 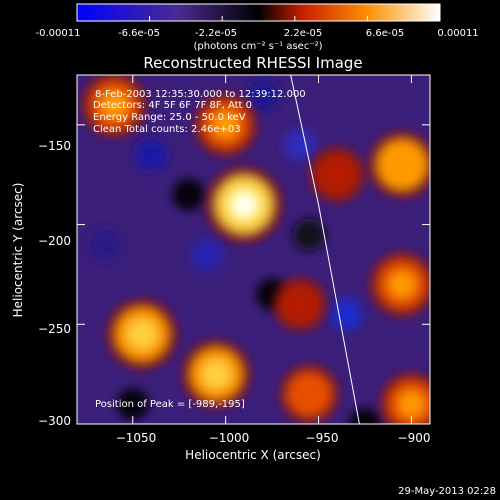 I want to click on x-tick-label: −900, so click(x=414, y=438).